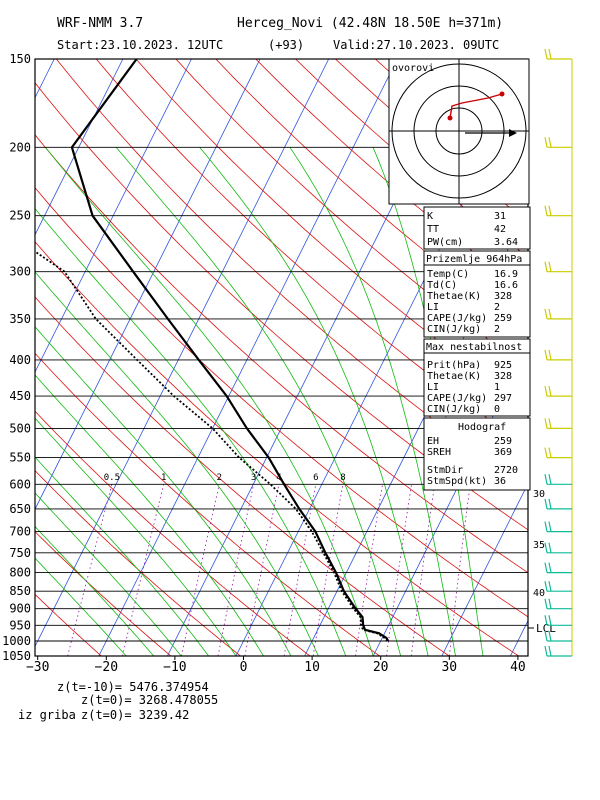  Describe the element at coordinates (370, 23) in the screenshot. I see `station-title: Herceg_Novi (42.48N 18.50E h=371m)` at that location.